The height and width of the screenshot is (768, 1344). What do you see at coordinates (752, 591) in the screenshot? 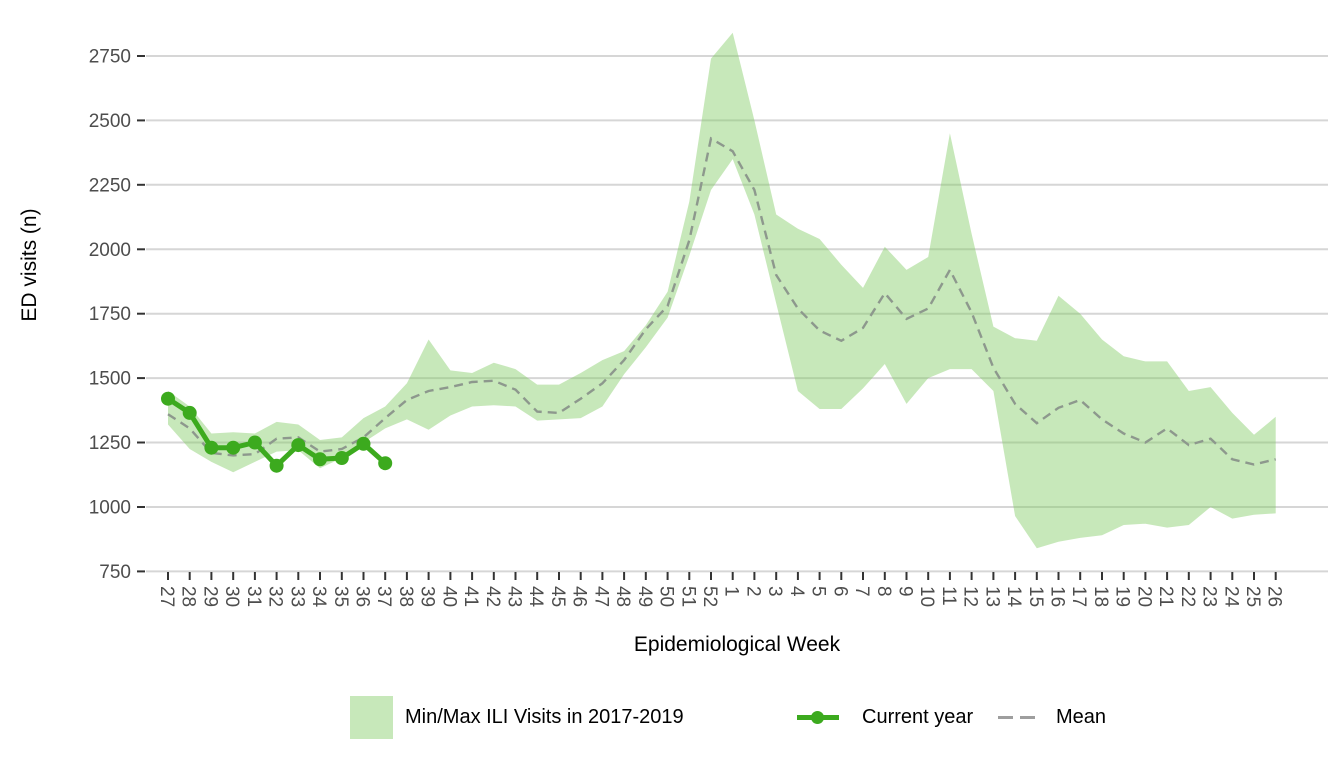
I see `x-tick-label-2: 2` at bounding box center [752, 591].